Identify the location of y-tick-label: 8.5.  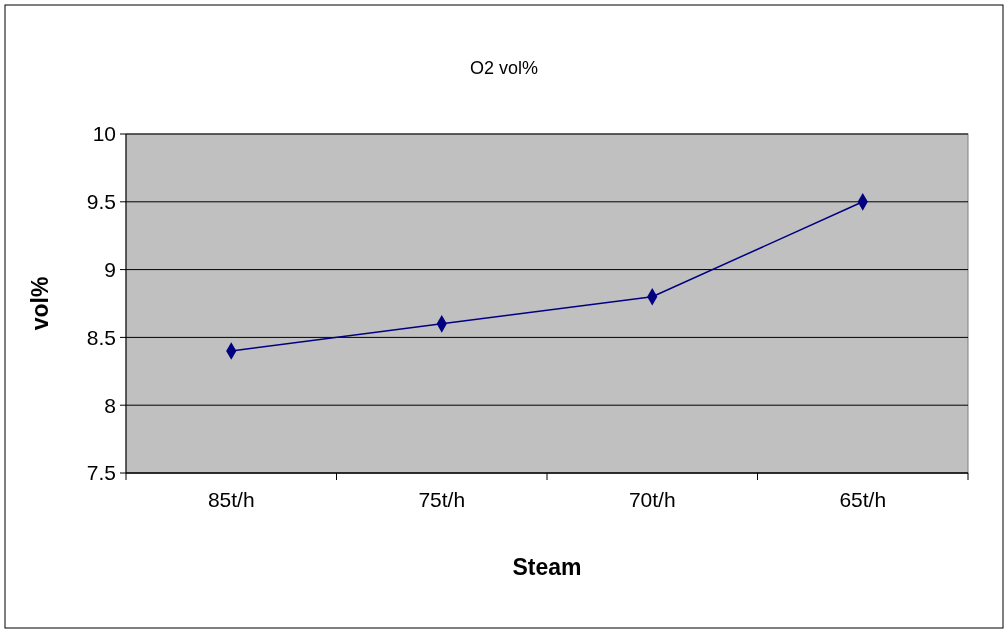
(101, 337).